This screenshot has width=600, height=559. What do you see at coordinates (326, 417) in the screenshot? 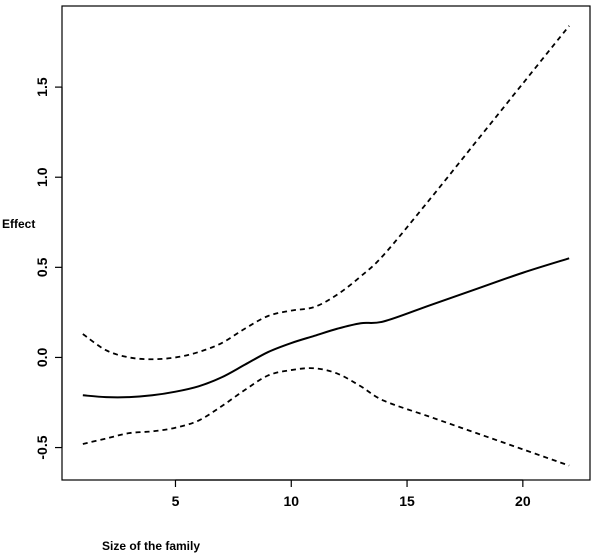
I see `lower-band-line` at bounding box center [326, 417].